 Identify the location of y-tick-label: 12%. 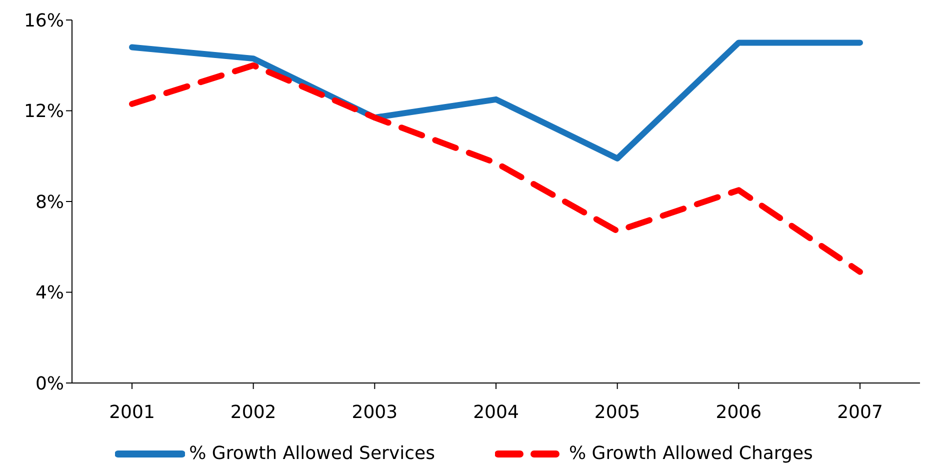
(44, 111).